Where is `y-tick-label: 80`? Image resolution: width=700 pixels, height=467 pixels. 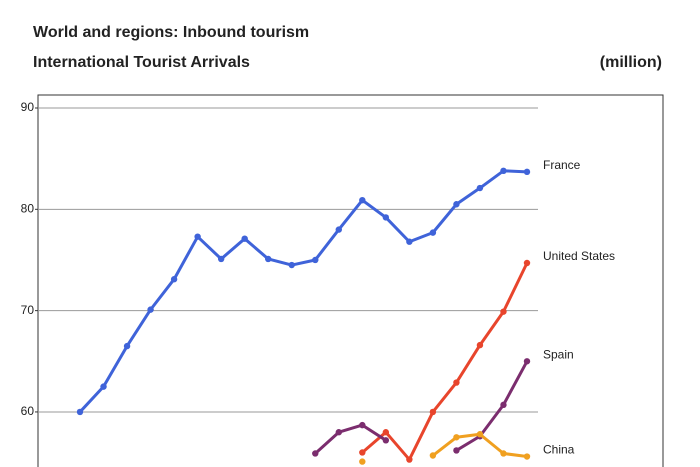
y-tick-label: 80 is located at coordinates (28, 208).